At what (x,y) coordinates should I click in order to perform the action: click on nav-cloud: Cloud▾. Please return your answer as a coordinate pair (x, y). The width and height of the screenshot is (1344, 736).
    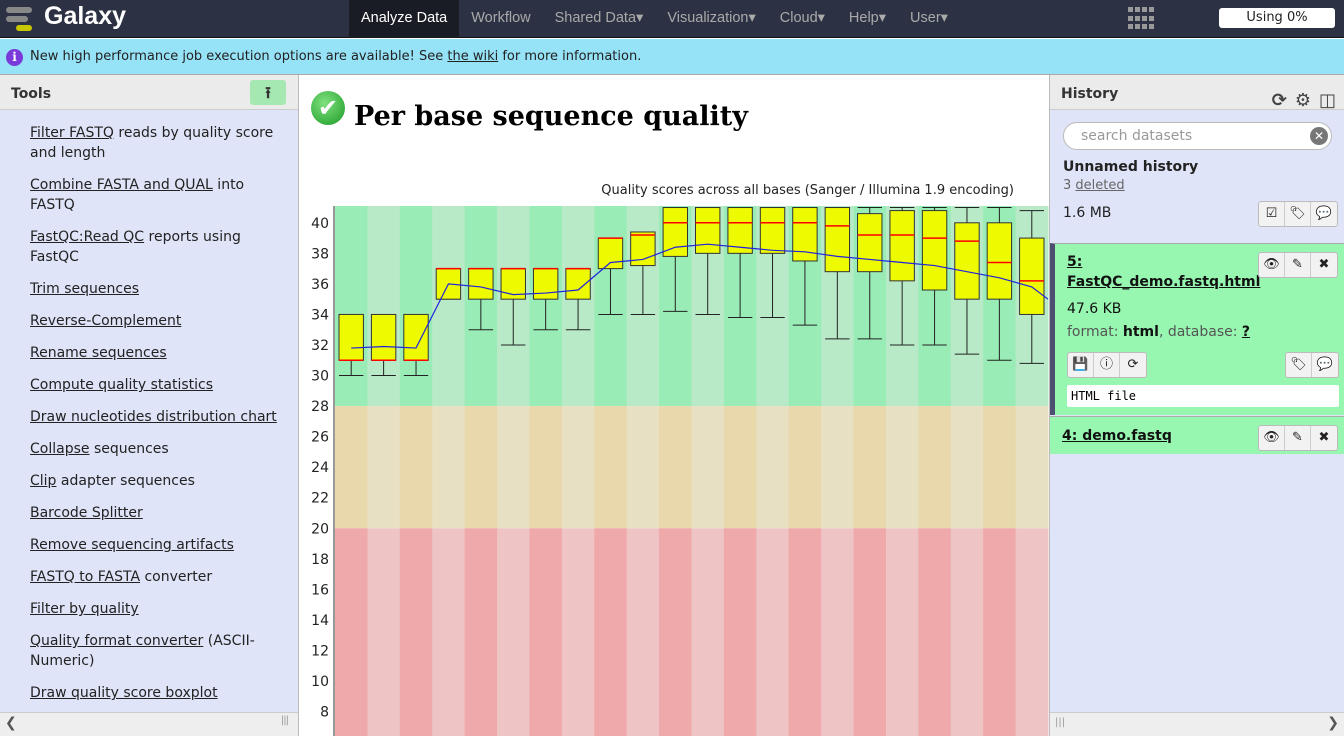
    Looking at the image, I should click on (802, 18).